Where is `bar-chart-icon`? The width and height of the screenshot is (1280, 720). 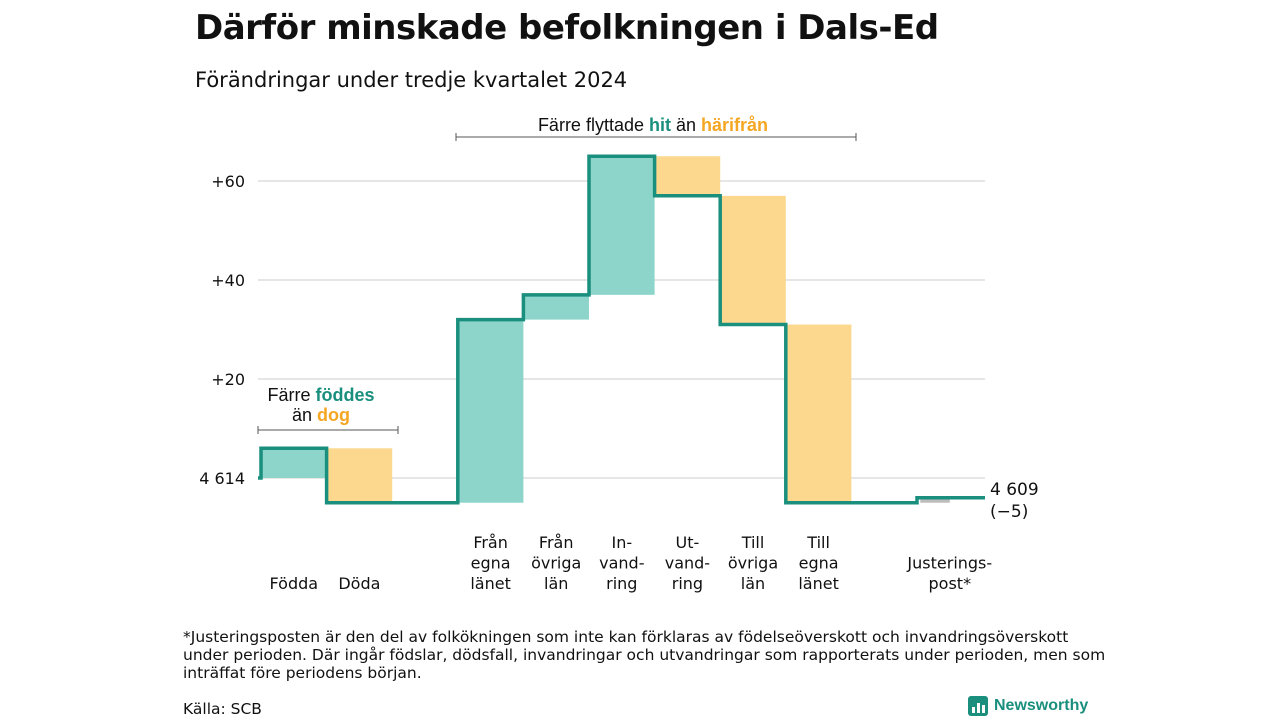 bar-chart-icon is located at coordinates (978, 706).